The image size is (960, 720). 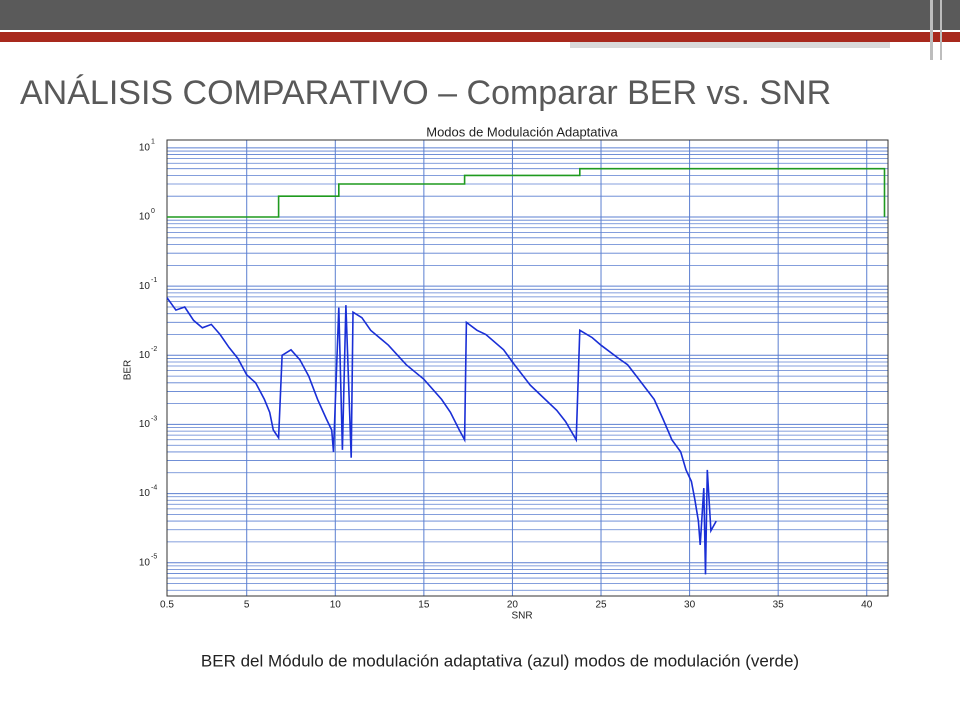 I want to click on y-tick-exponent: 1, so click(x=153, y=142).